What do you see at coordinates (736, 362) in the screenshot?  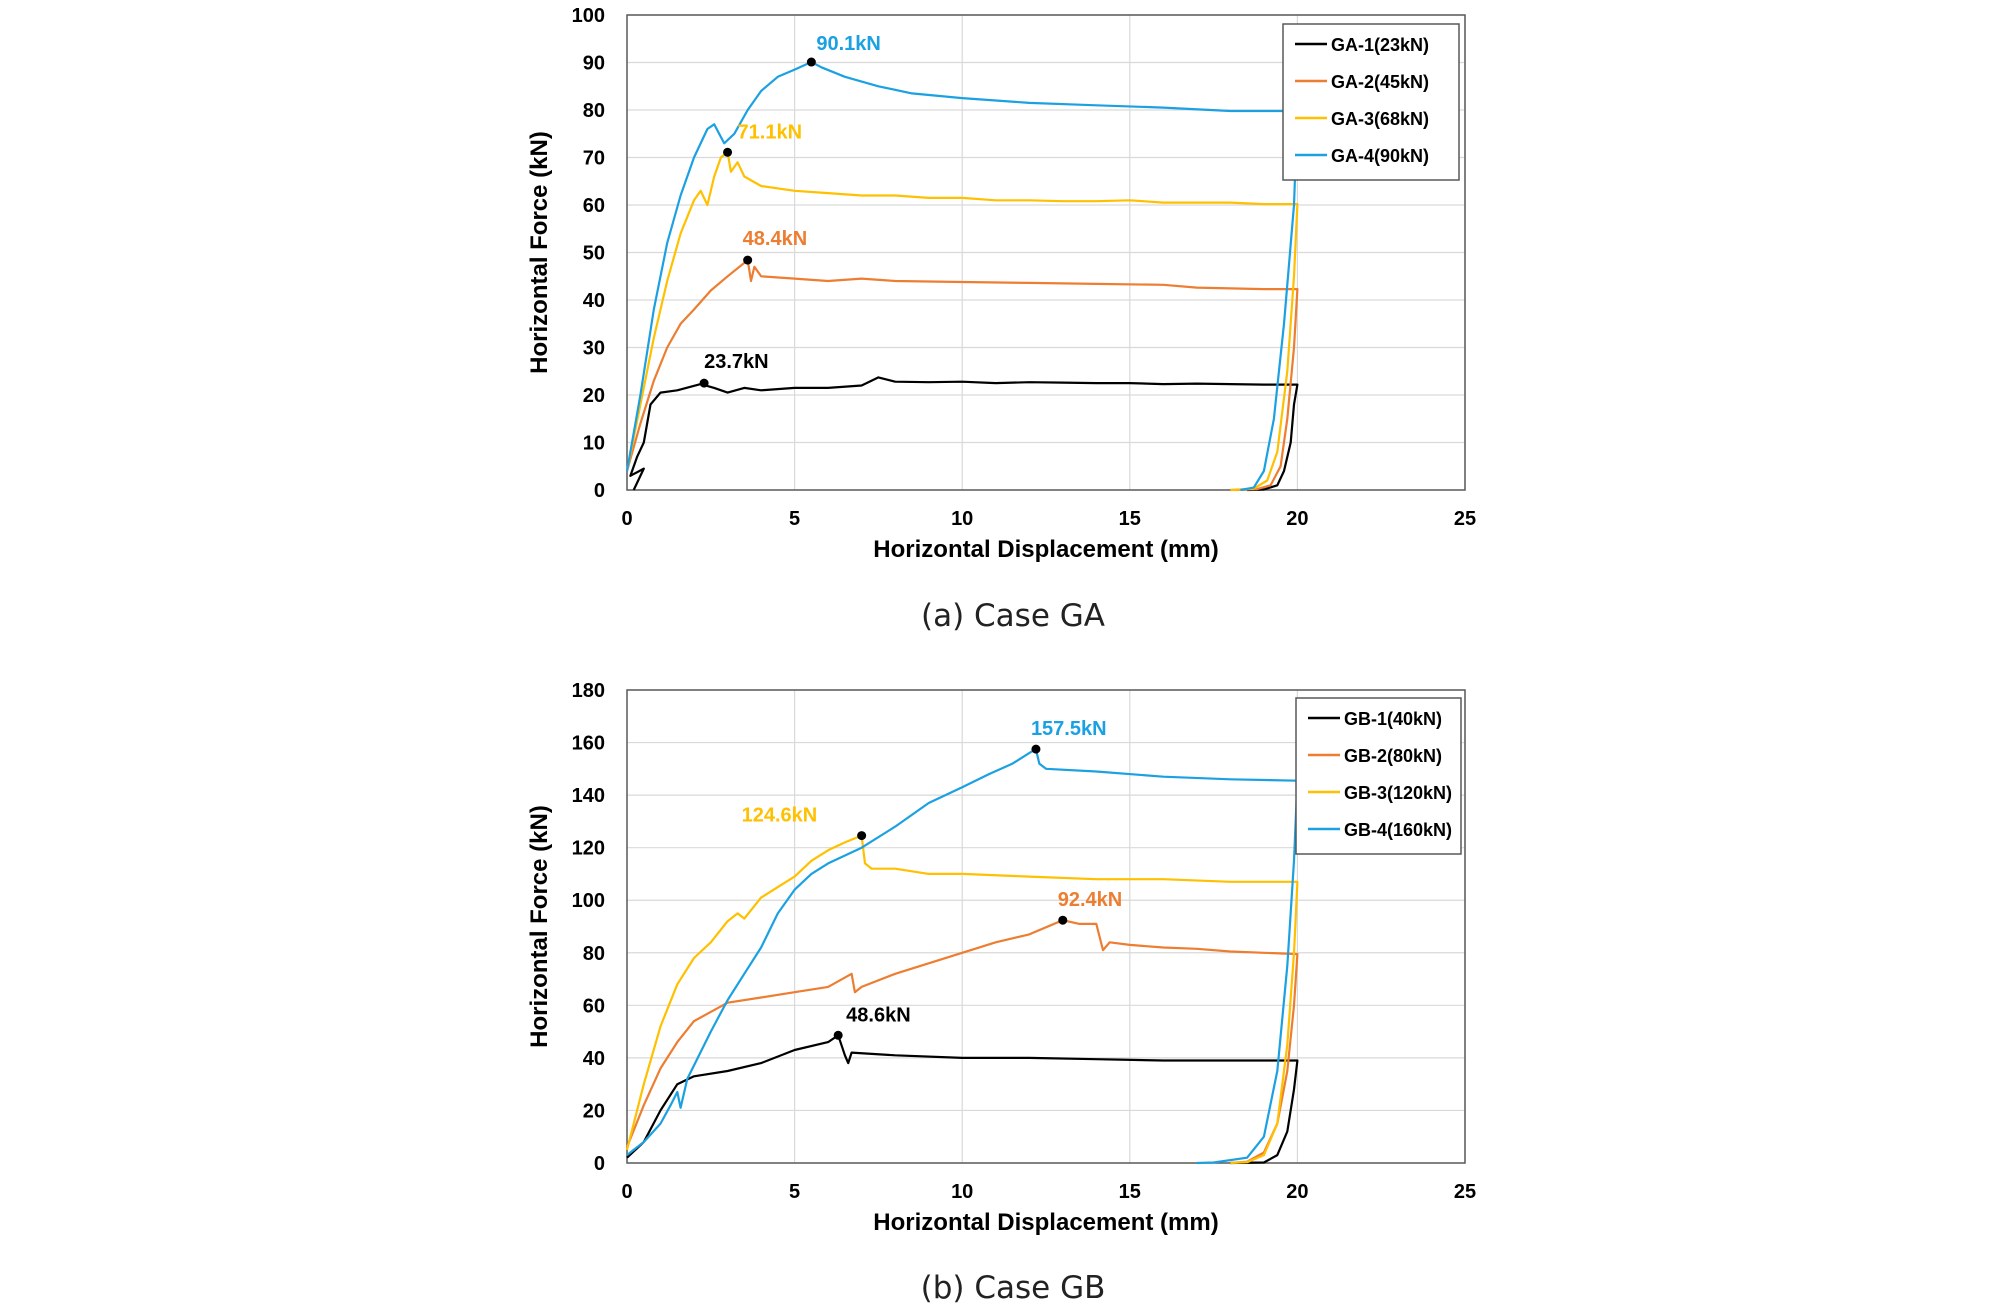 I see `peak-label: 23.7kN` at bounding box center [736, 362].